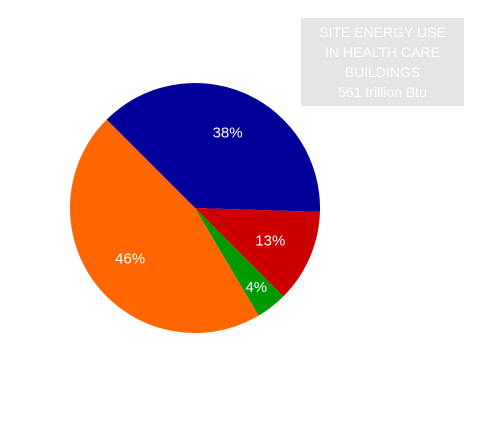 This screenshot has width=481, height=440. I want to click on pie-slice-label-1: 13%, so click(270, 241).